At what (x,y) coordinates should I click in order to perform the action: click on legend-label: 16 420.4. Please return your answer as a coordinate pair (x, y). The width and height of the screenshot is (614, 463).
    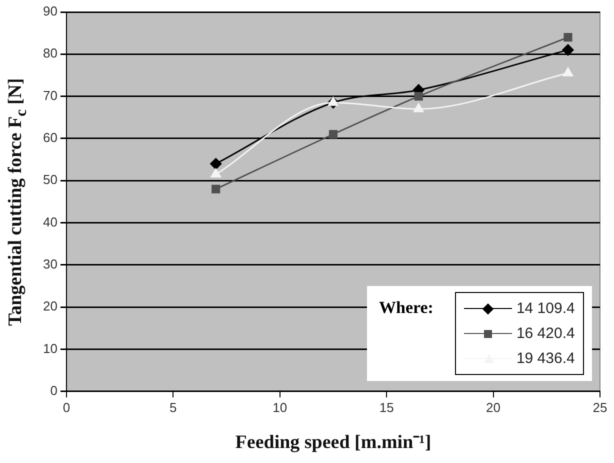
    Looking at the image, I should click on (545, 333).